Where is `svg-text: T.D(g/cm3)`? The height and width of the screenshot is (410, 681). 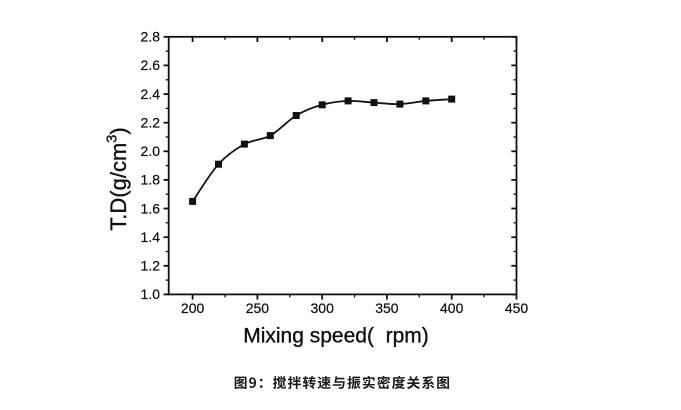
svg-text: T.D(g/cm3) is located at coordinates (117, 178).